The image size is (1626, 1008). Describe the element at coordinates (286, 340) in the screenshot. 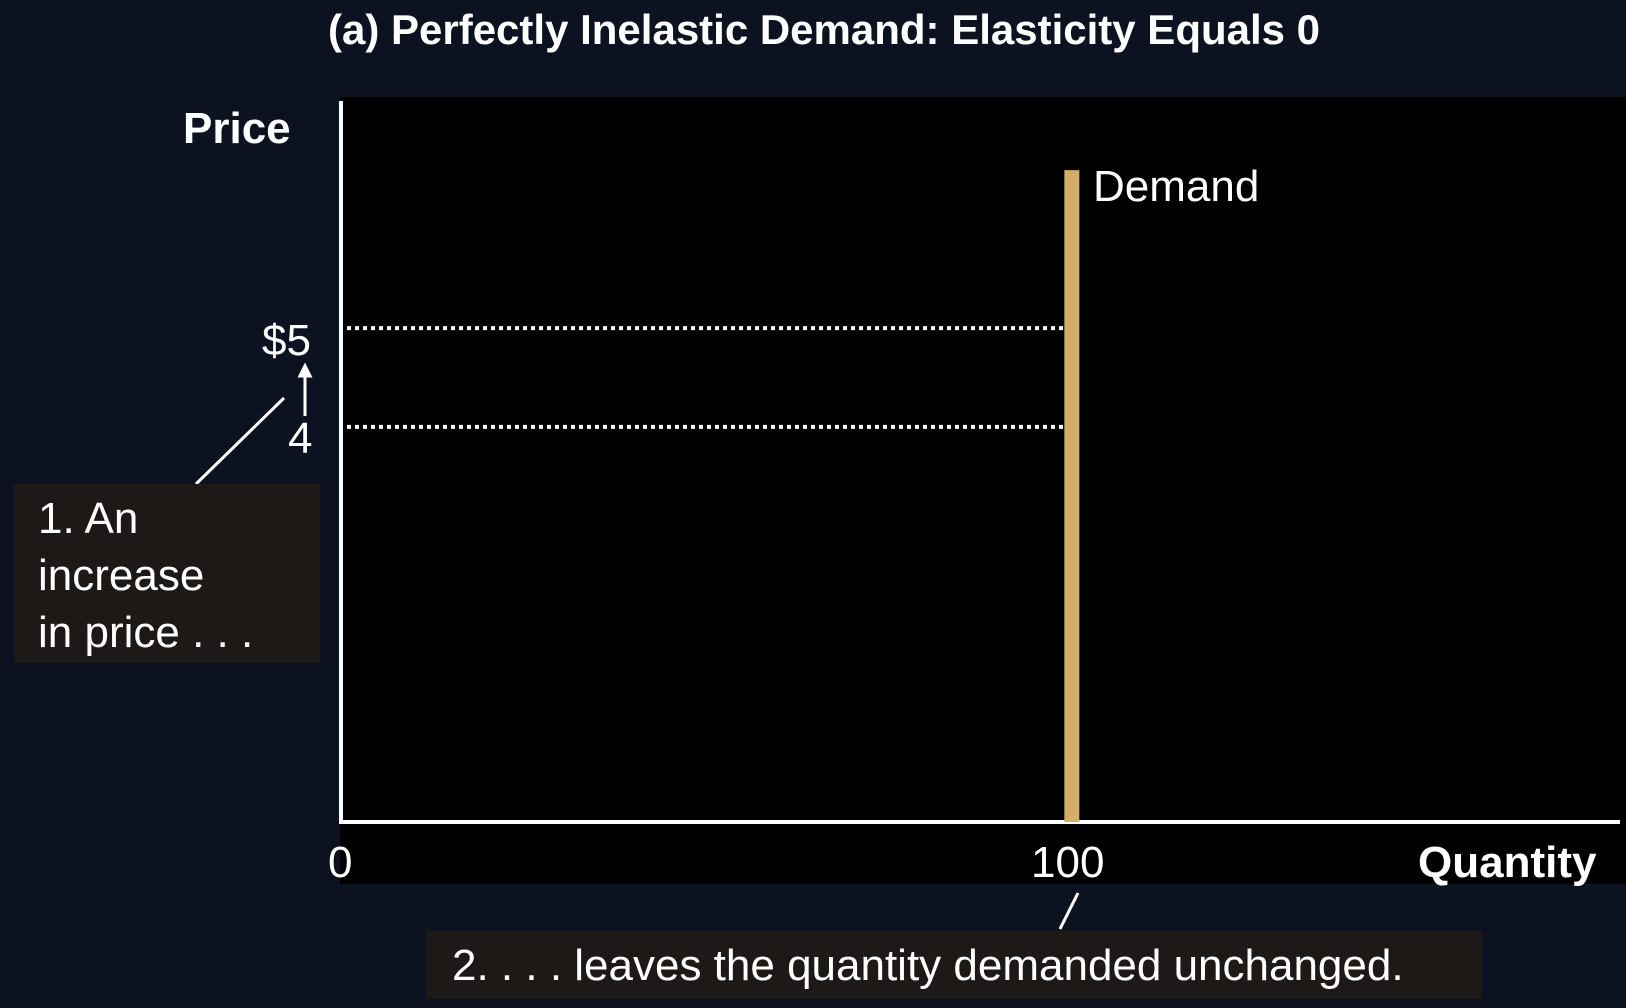

I see `y-tick-label-5: $5` at that location.